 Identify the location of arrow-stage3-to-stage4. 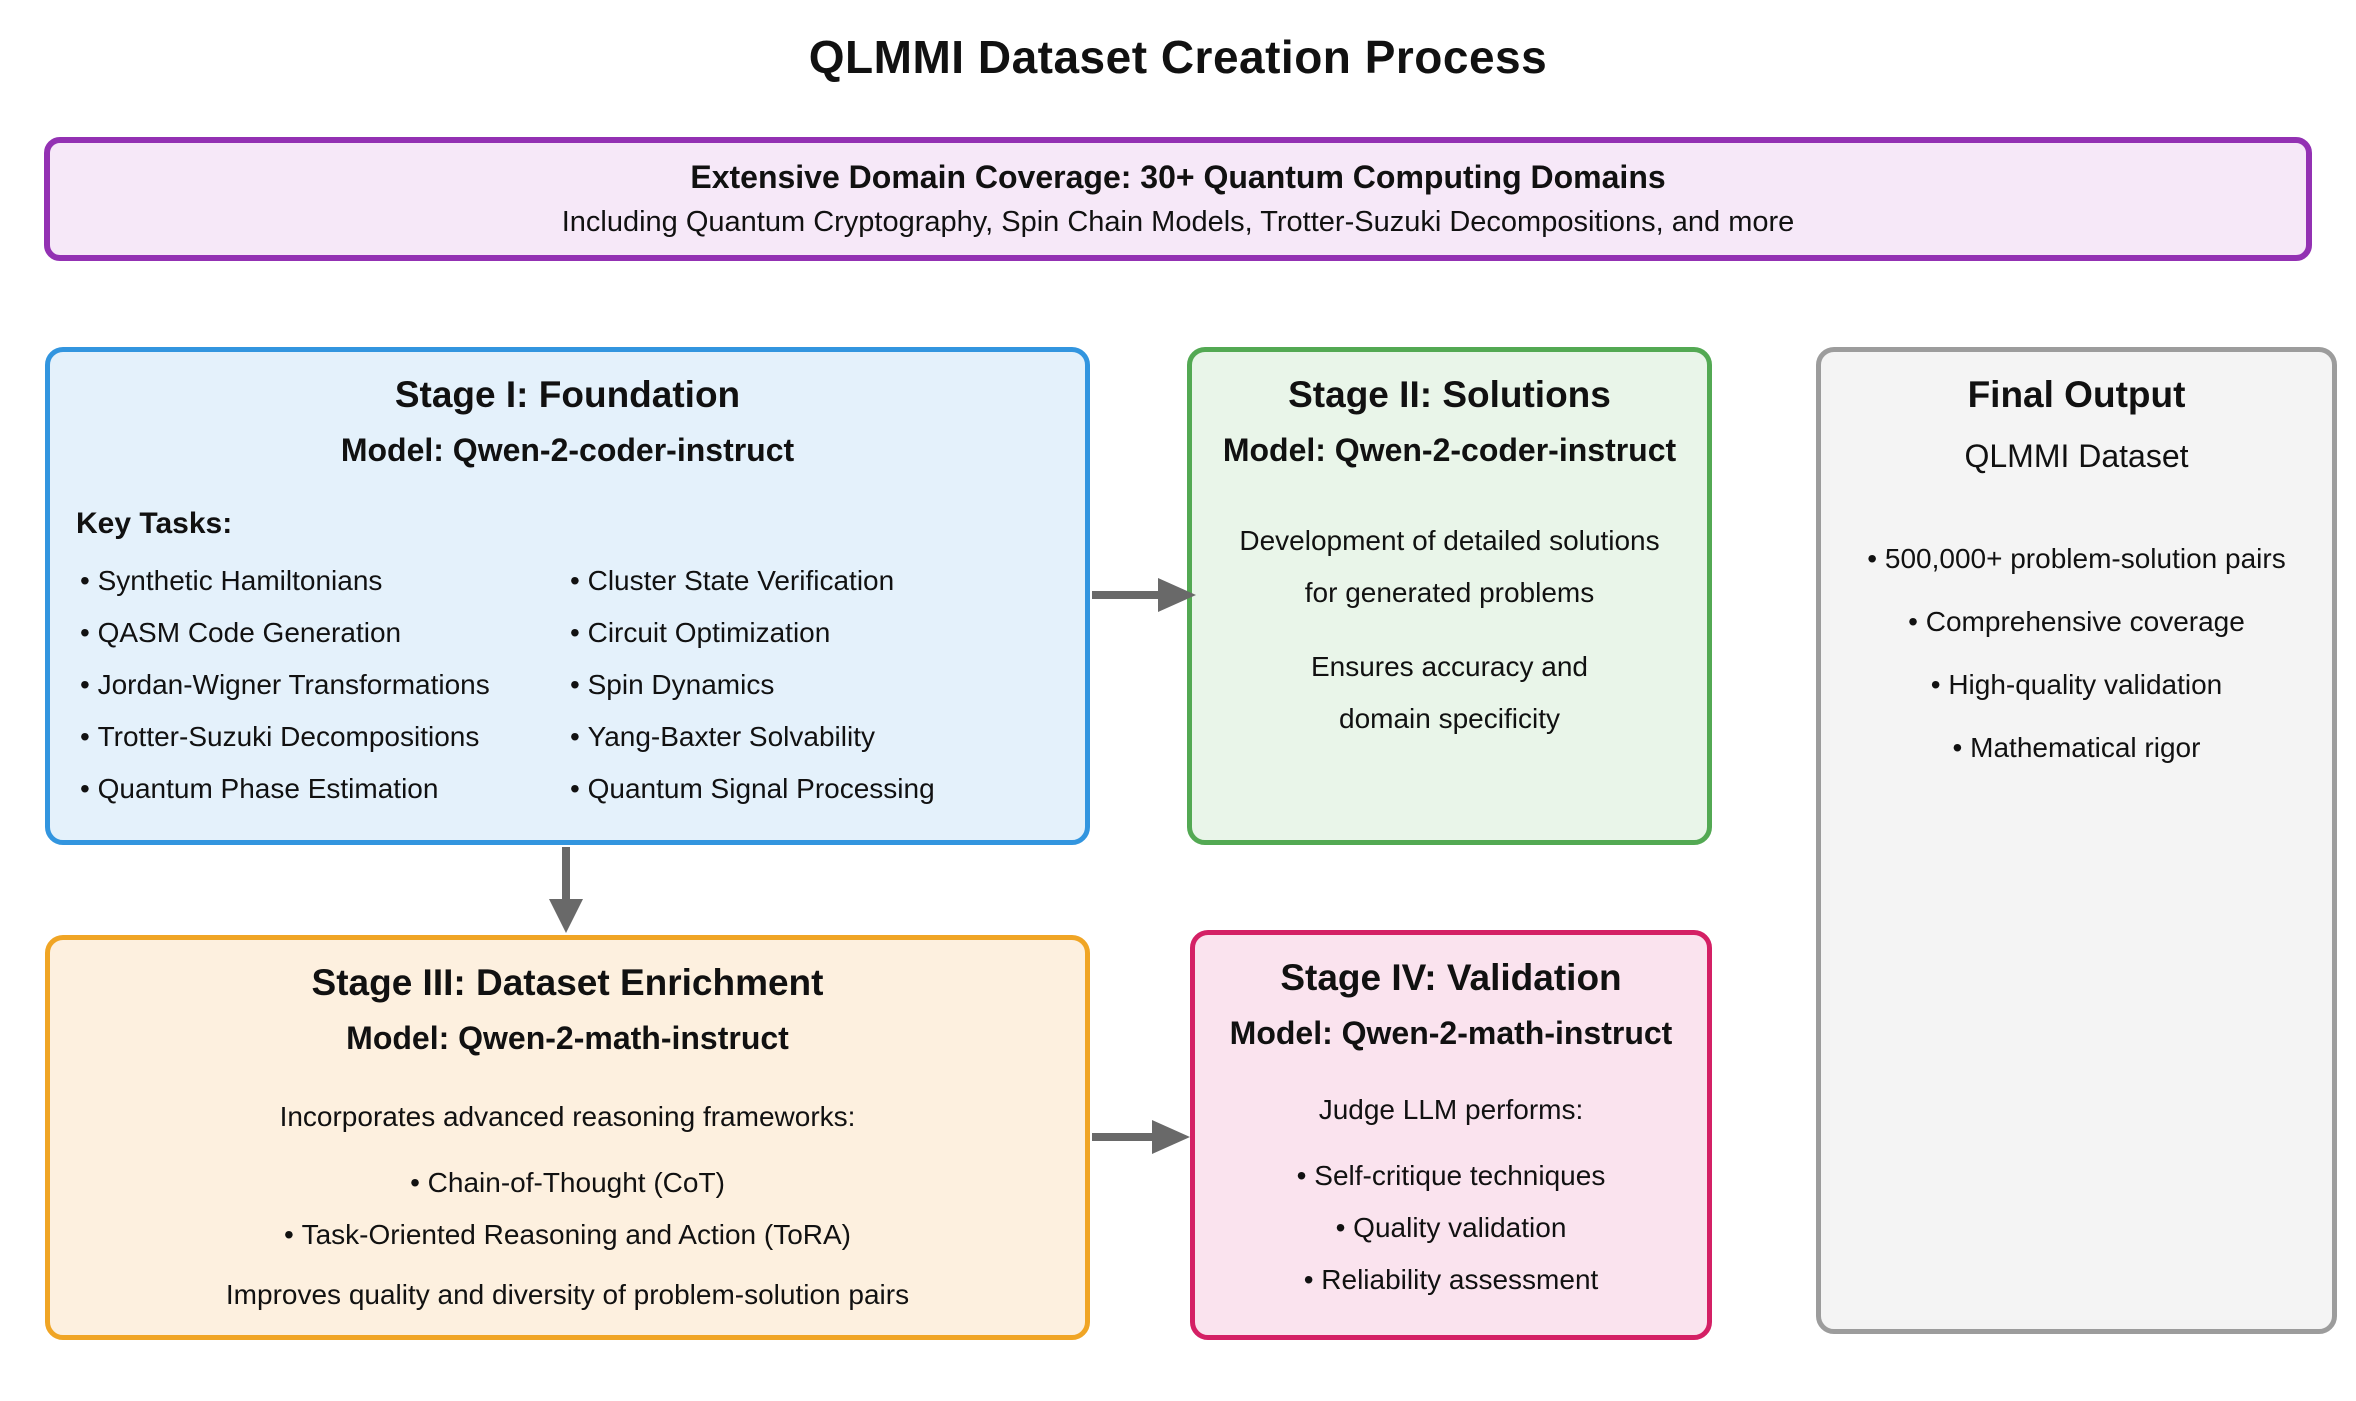
(1141, 1137).